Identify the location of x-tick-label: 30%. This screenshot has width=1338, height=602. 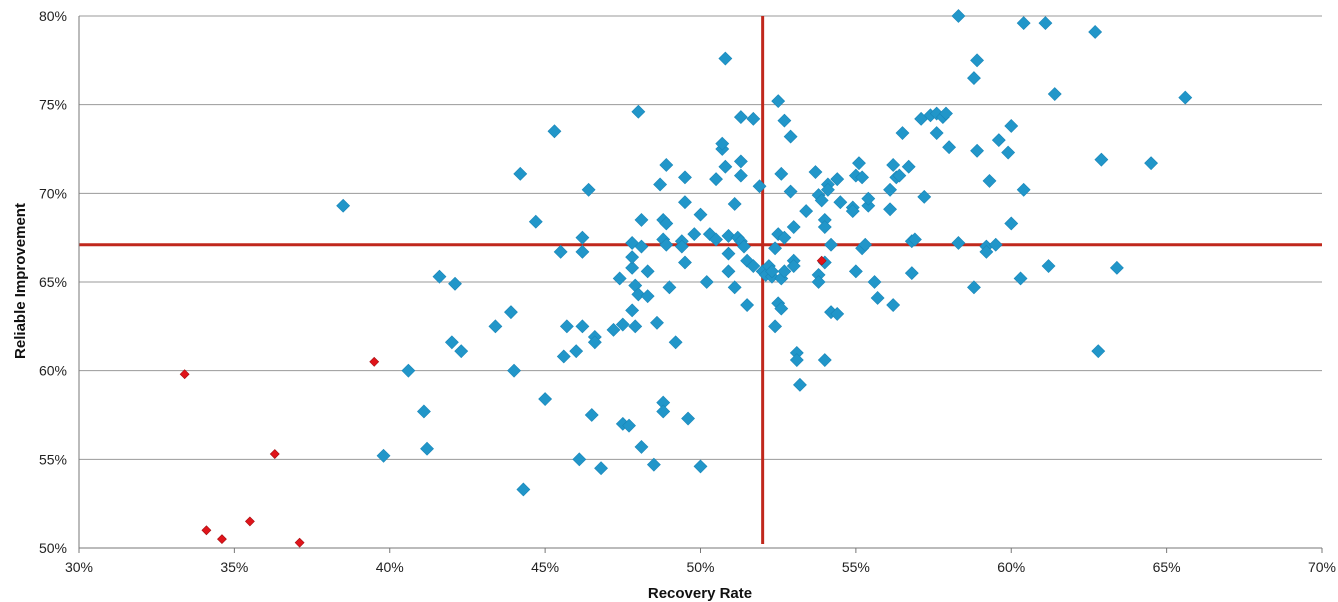
(79, 567).